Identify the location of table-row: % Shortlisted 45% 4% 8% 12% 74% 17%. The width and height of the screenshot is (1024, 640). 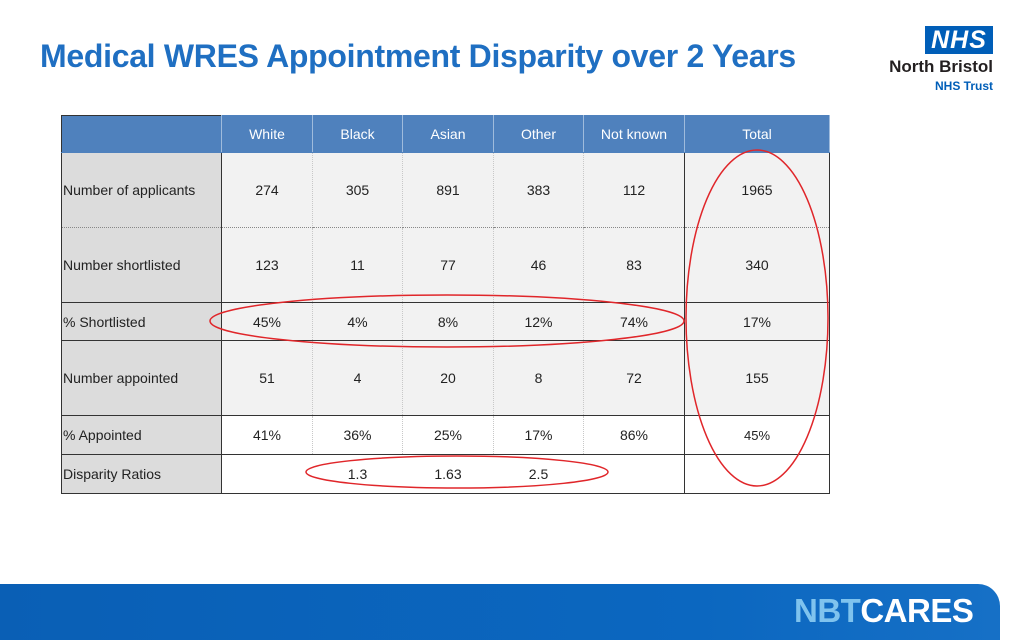
(445, 321).